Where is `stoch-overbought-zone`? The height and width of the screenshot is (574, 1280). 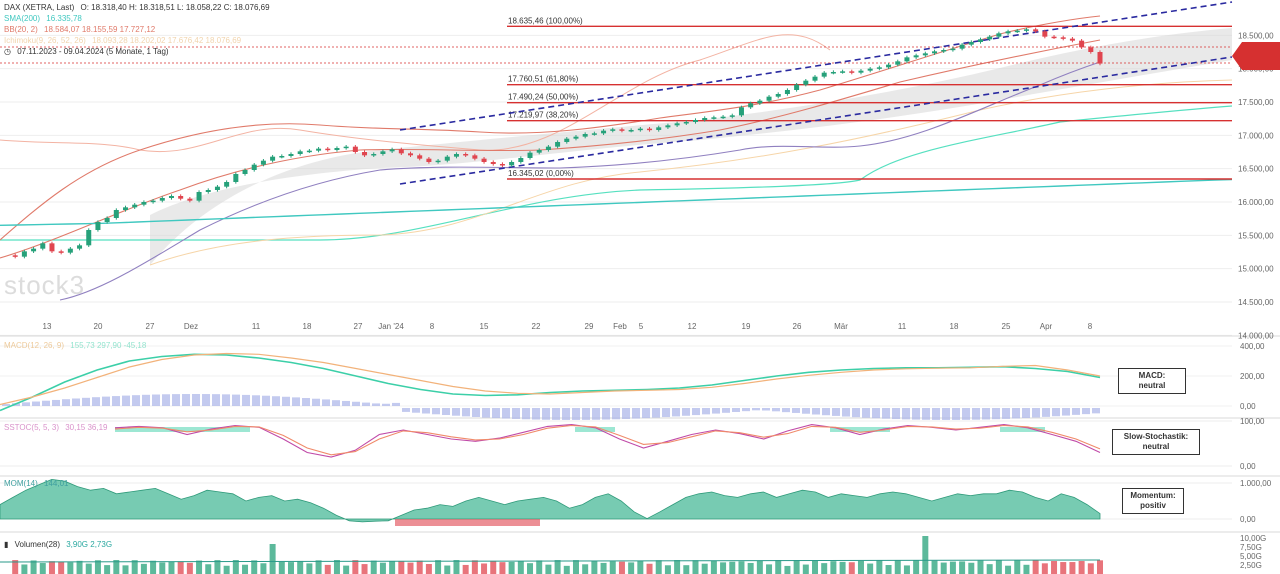 stoch-overbought-zone is located at coordinates (595, 429).